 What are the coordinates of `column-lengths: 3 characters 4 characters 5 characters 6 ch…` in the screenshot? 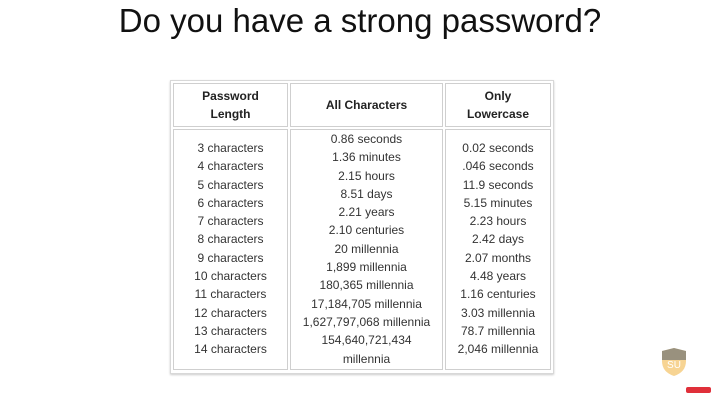 It's located at (230, 249).